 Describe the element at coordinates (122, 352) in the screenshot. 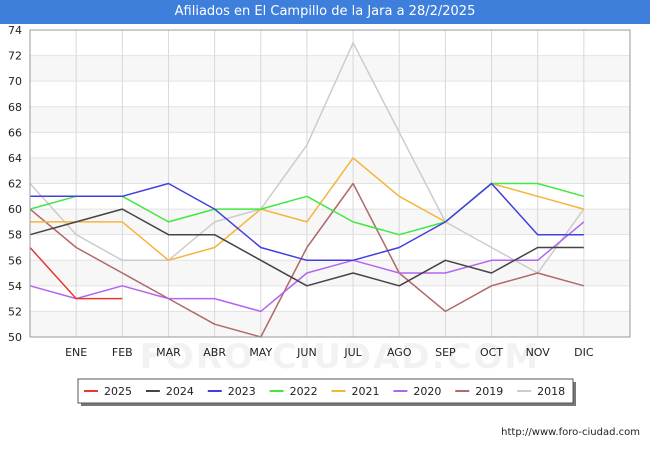

I see `x-tick-label: FEB` at that location.